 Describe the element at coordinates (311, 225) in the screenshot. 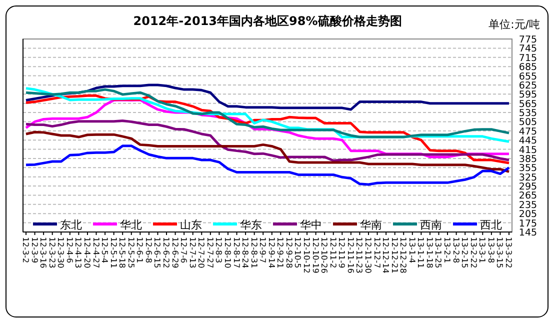

I see `legend-label: 华中` at that location.